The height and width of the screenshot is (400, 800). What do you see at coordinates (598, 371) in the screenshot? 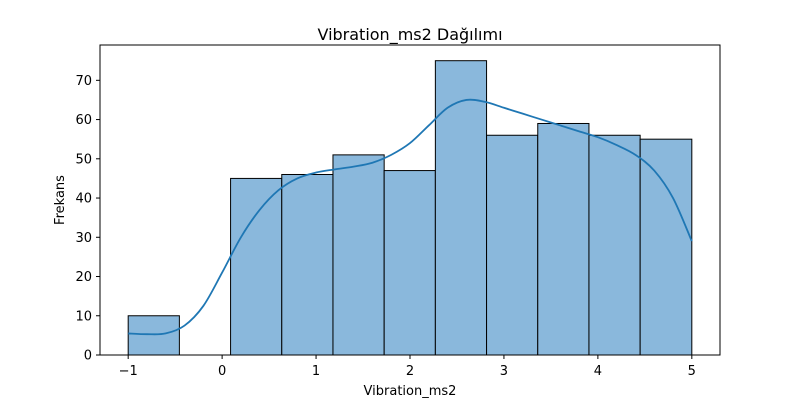
I see `x-tick-label: 4` at bounding box center [598, 371].